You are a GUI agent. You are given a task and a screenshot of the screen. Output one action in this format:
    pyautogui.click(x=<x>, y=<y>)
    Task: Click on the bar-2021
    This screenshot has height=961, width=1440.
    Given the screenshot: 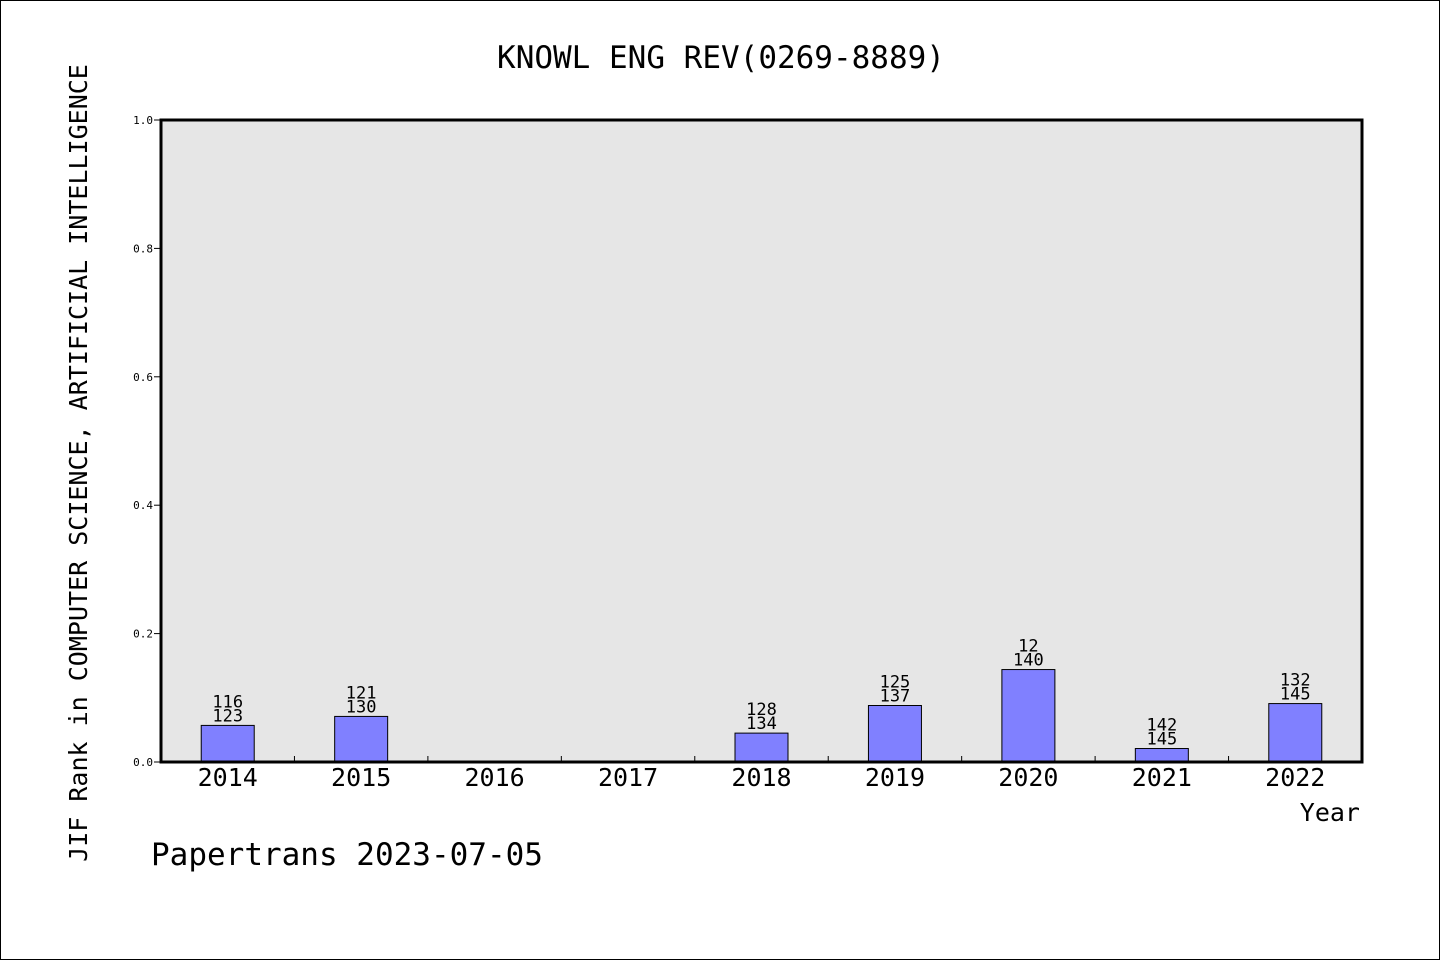 What is the action you would take?
    pyautogui.click(x=1161, y=755)
    